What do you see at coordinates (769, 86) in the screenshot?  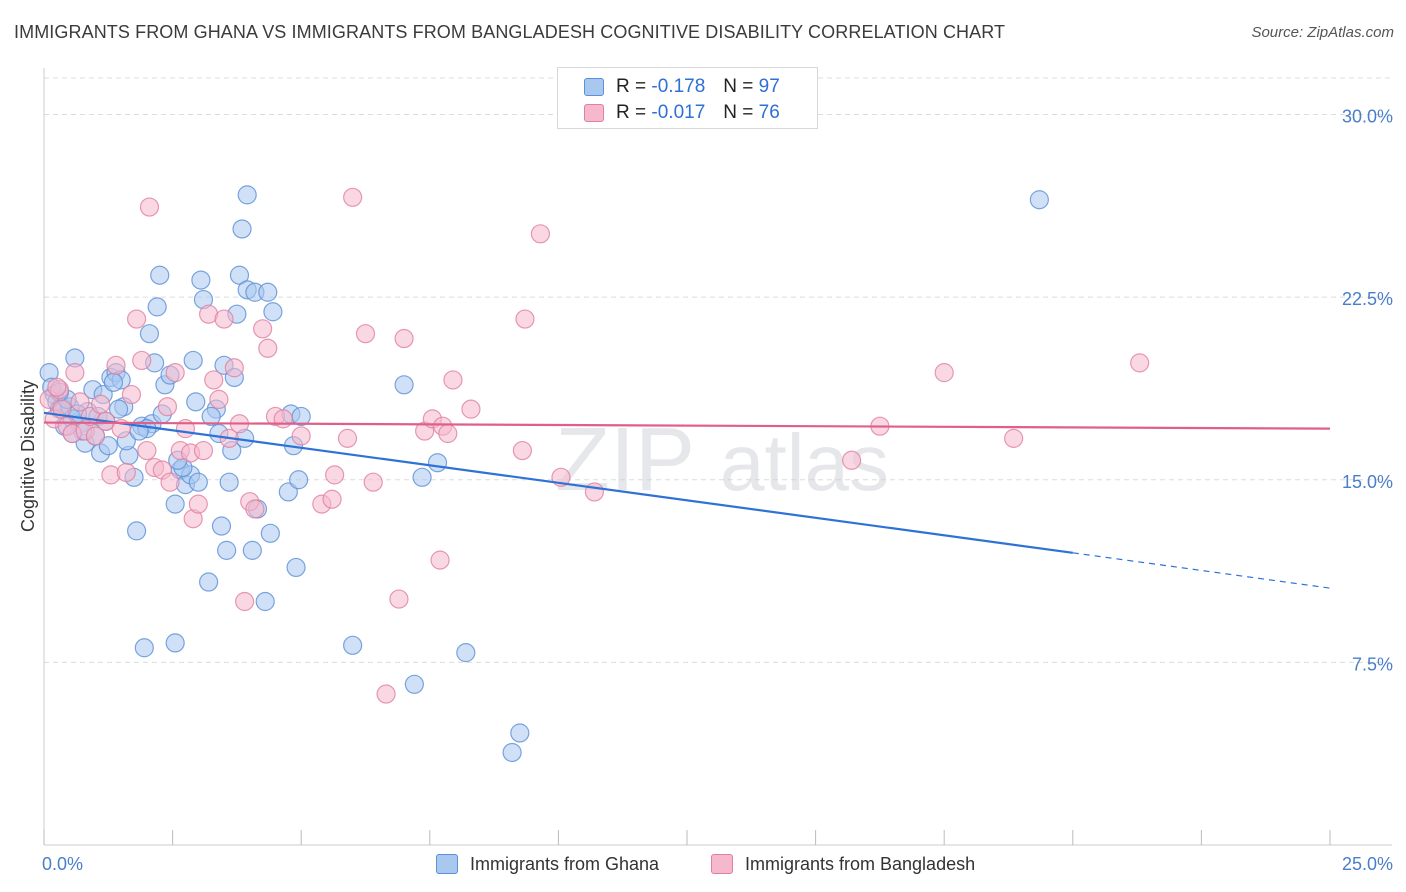 I see `legend-n-value: 97` at bounding box center [769, 86].